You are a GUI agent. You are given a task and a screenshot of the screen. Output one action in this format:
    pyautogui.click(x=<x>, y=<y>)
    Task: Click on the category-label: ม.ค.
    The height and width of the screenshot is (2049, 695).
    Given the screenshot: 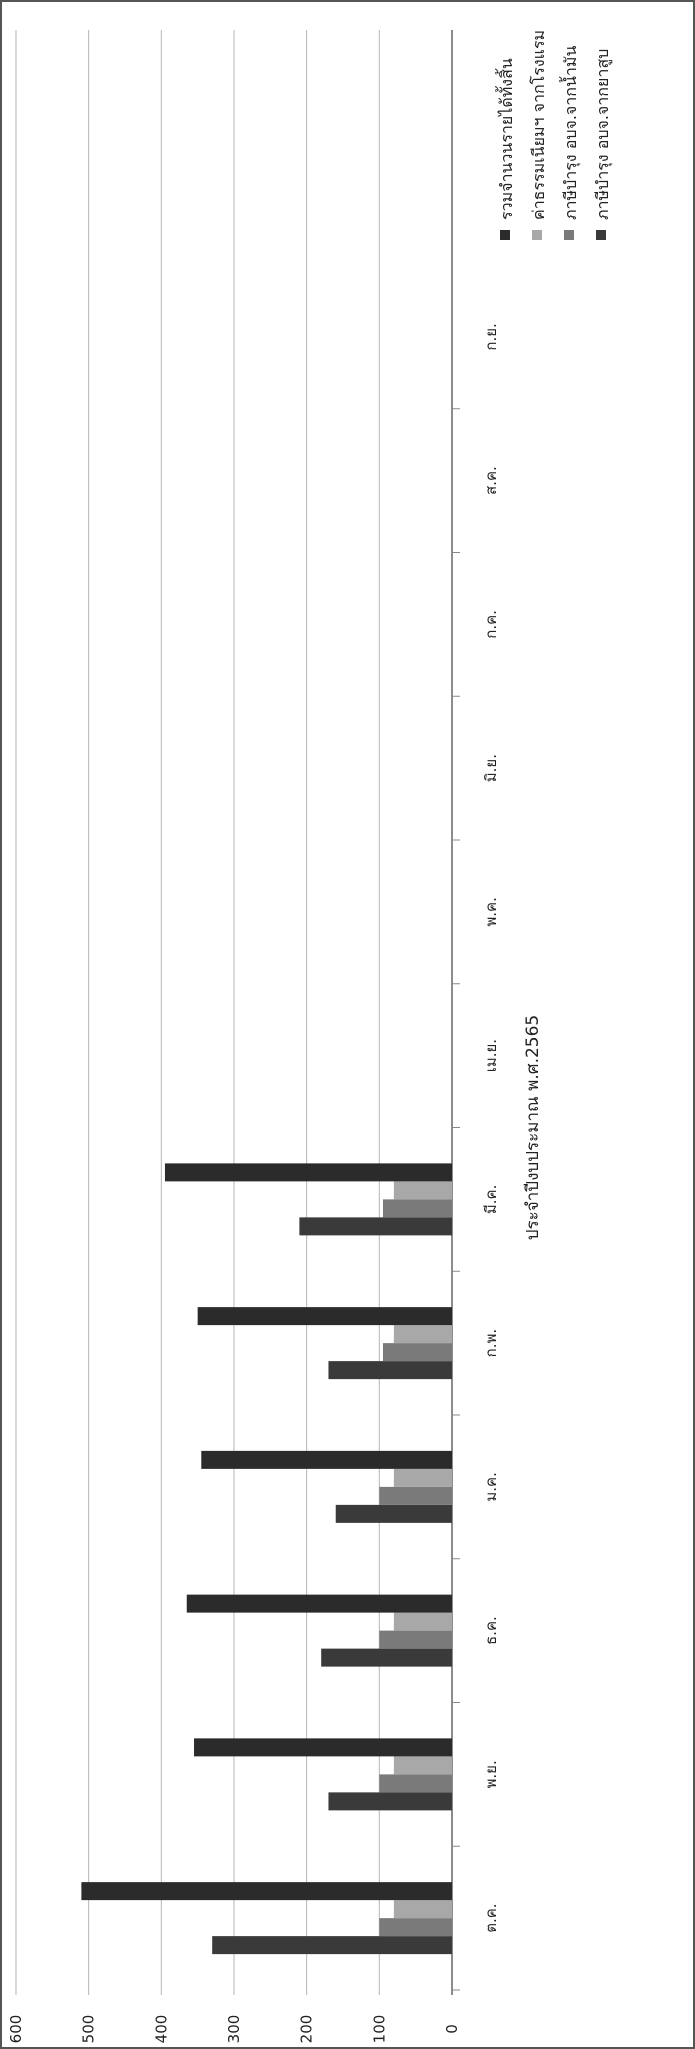 What is the action you would take?
    pyautogui.click(x=491, y=1486)
    